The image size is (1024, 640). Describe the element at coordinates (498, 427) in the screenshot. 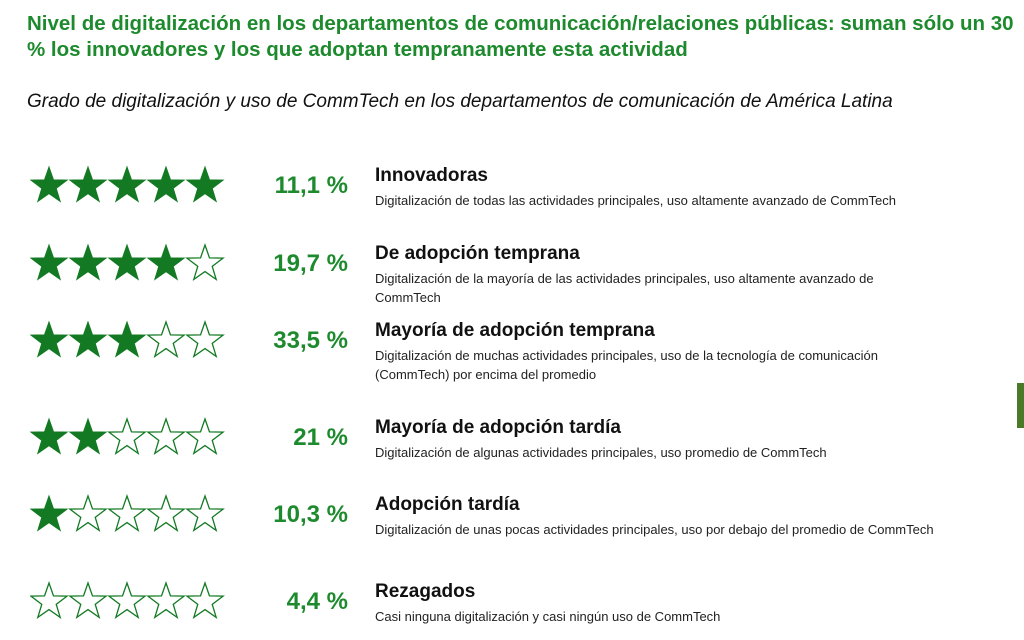

I see `level-name: Mayoría de adopción tardía` at that location.